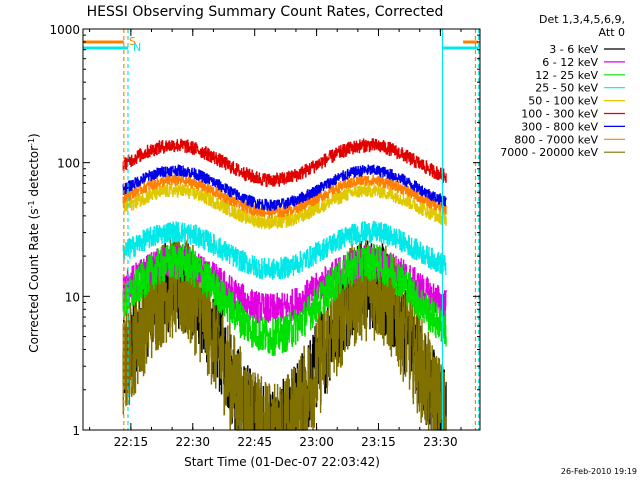  I want to click on x-axis-title: Start Time (01-Dec-07 22:03:42), so click(282, 462).